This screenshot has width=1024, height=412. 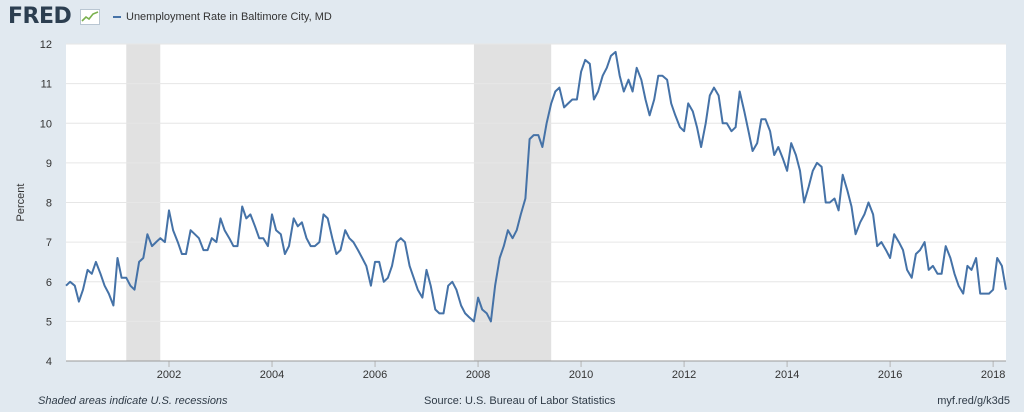 I want to click on fred-logo: FRED, so click(x=40, y=16).